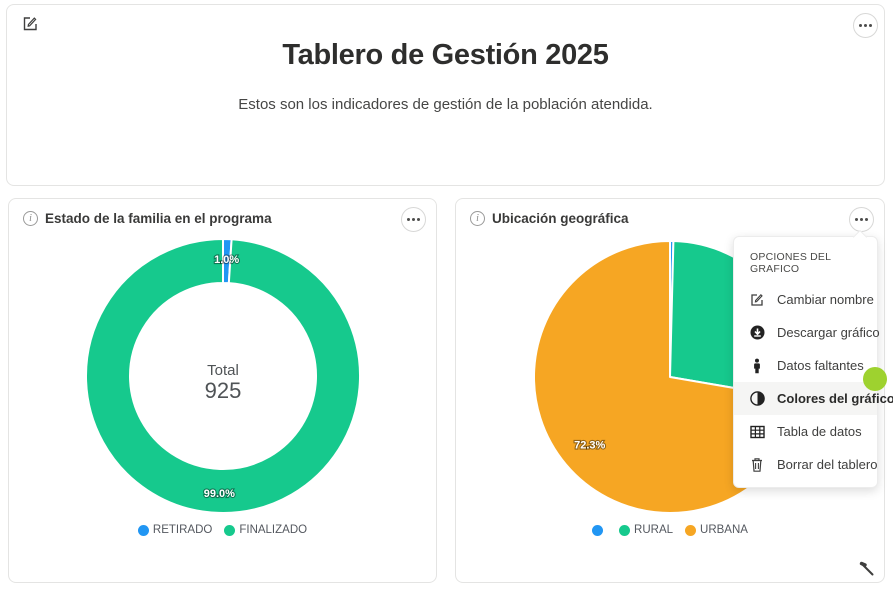 This screenshot has width=893, height=589. Describe the element at coordinates (805, 365) in the screenshot. I see `menu-item-datos-faltantes: Datos faltantes` at that location.